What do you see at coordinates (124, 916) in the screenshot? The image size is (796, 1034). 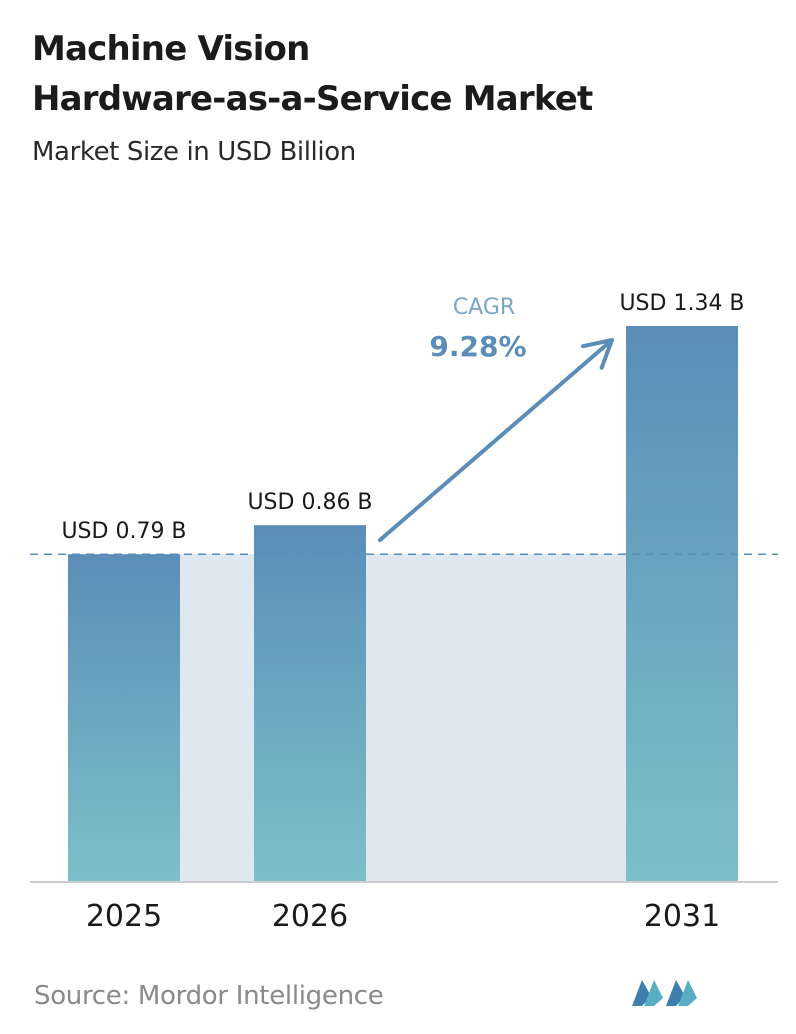 I see `x-tick-2025: 2025` at bounding box center [124, 916].